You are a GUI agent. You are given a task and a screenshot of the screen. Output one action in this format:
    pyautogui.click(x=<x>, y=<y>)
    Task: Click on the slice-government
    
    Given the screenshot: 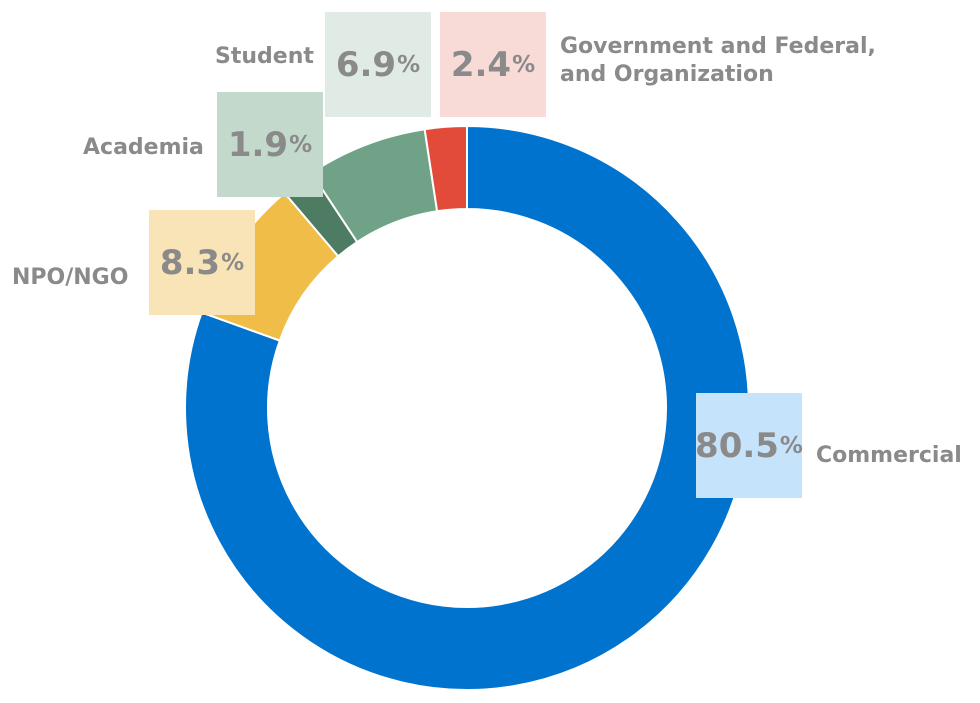 What is the action you would take?
    pyautogui.click(x=445, y=168)
    